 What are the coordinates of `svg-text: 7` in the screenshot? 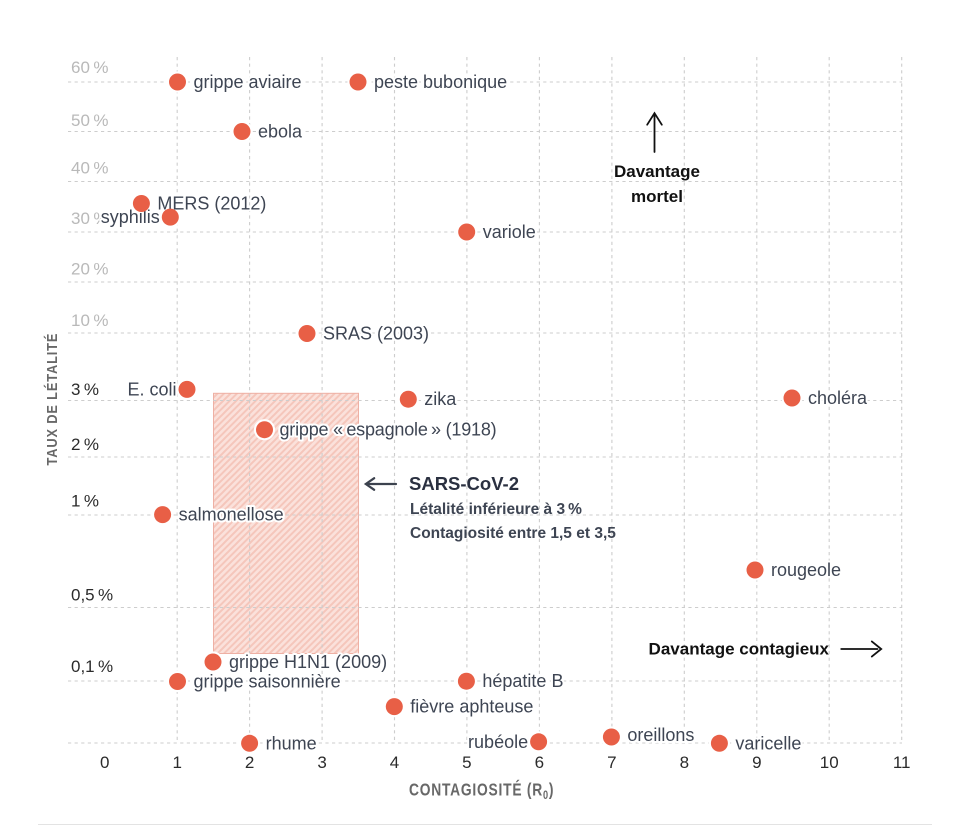 It's located at (611, 762).